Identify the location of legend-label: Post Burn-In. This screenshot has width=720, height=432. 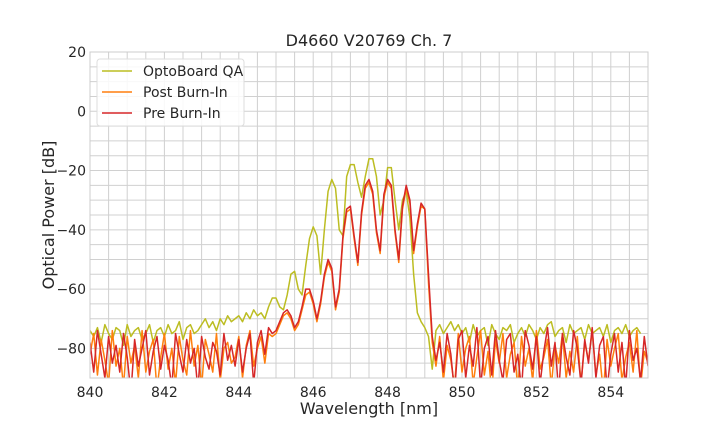
(185, 93).